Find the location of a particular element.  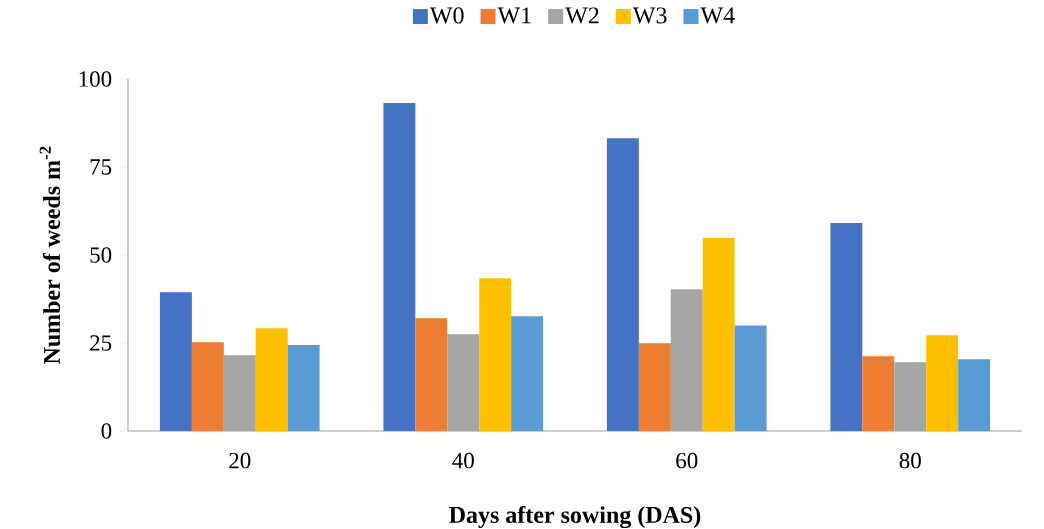

x-tick-label: 20 is located at coordinates (240, 460).